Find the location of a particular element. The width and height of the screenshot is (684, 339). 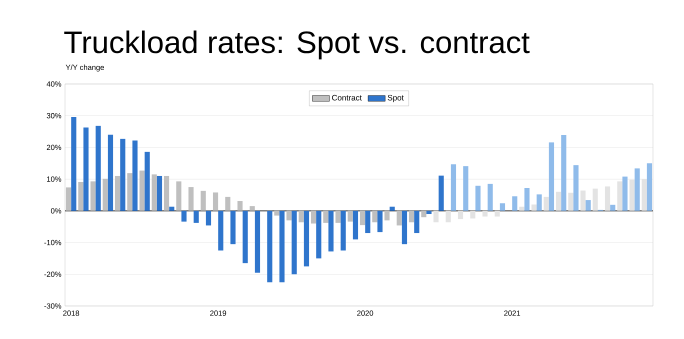

chart-title: Truckload rates: Spot vs. contract is located at coordinates (297, 45).